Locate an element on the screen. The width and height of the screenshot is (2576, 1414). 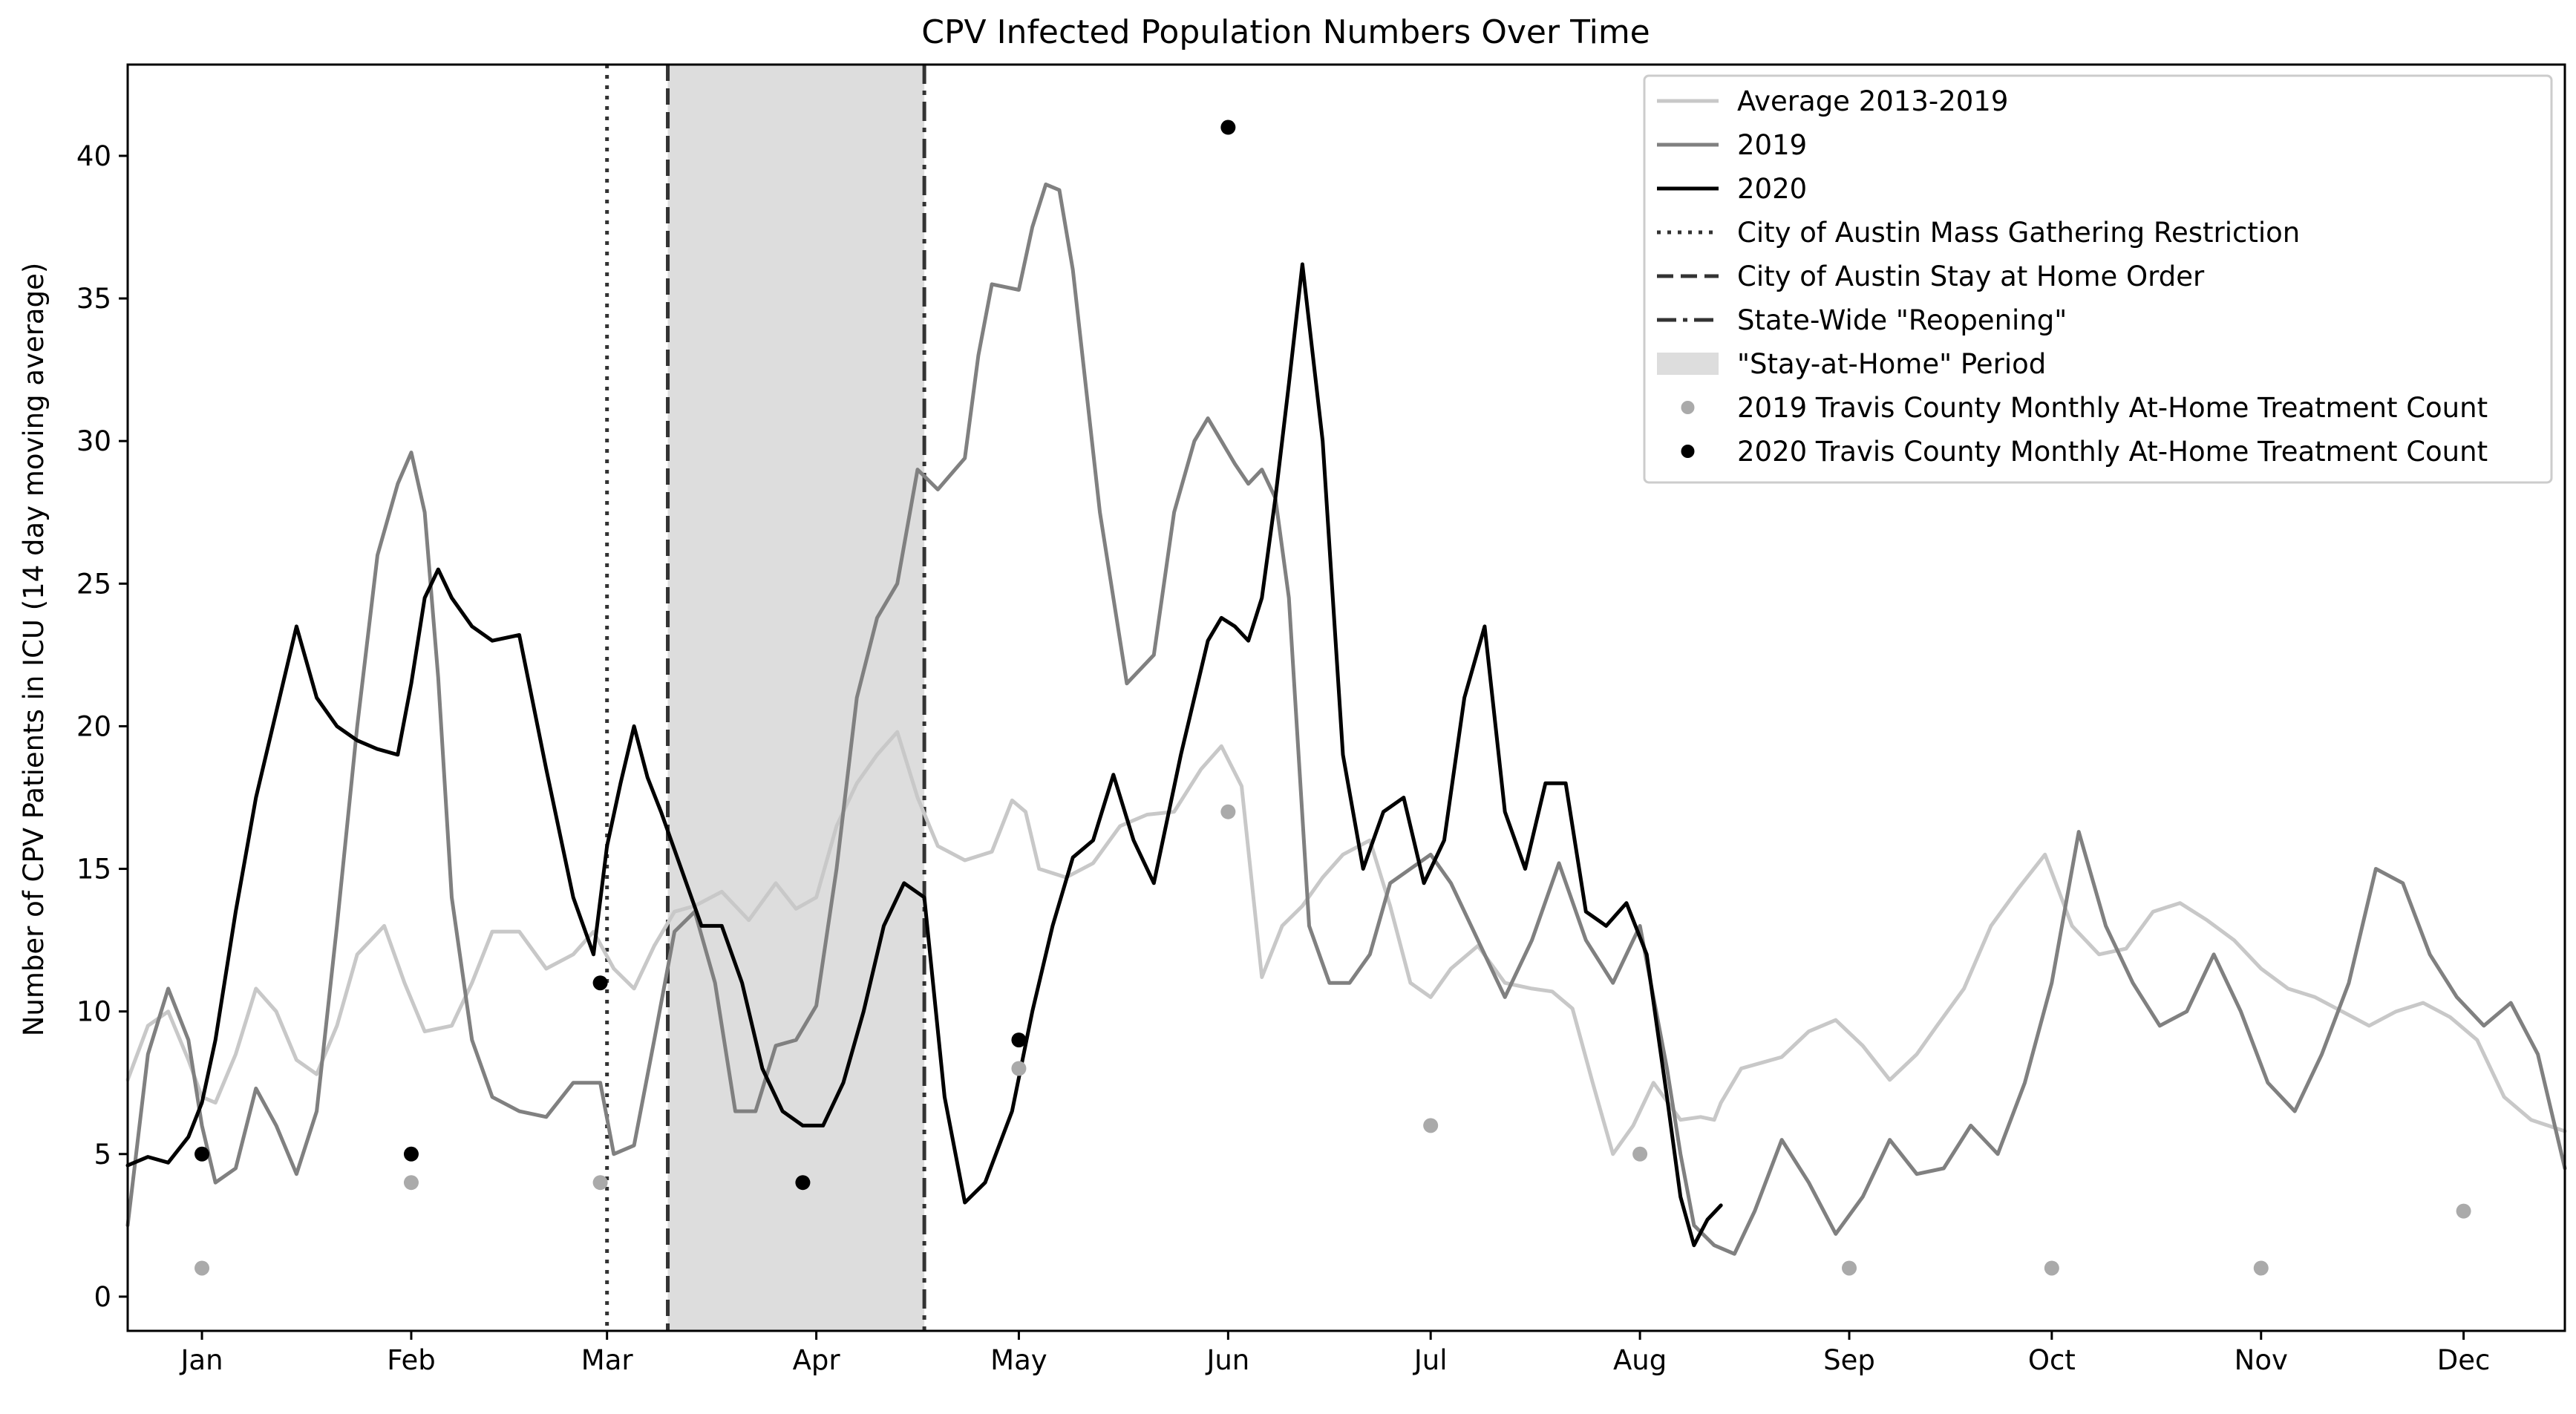
y-tick-label: 35 is located at coordinates (93, 299).